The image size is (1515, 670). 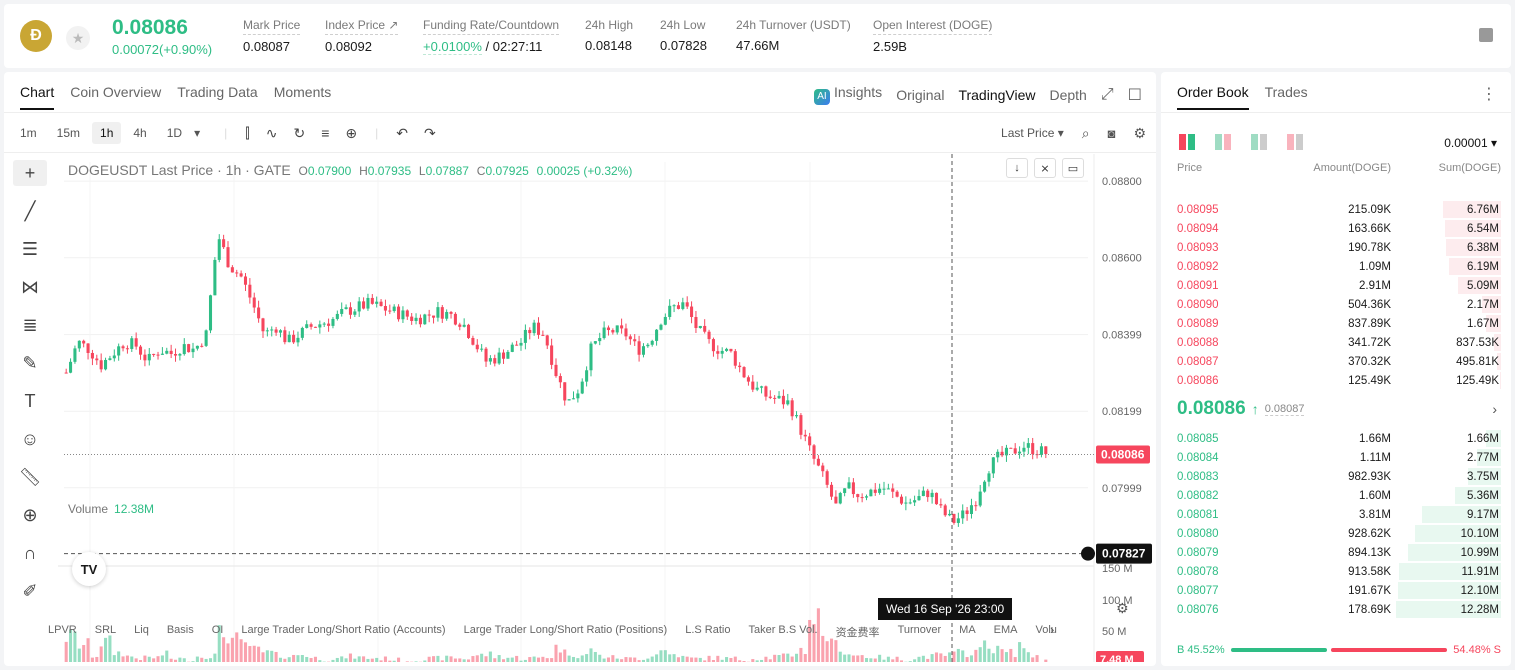 What do you see at coordinates (708, 630) in the screenshot?
I see `indicator-item: L.S Ratio` at bounding box center [708, 630].